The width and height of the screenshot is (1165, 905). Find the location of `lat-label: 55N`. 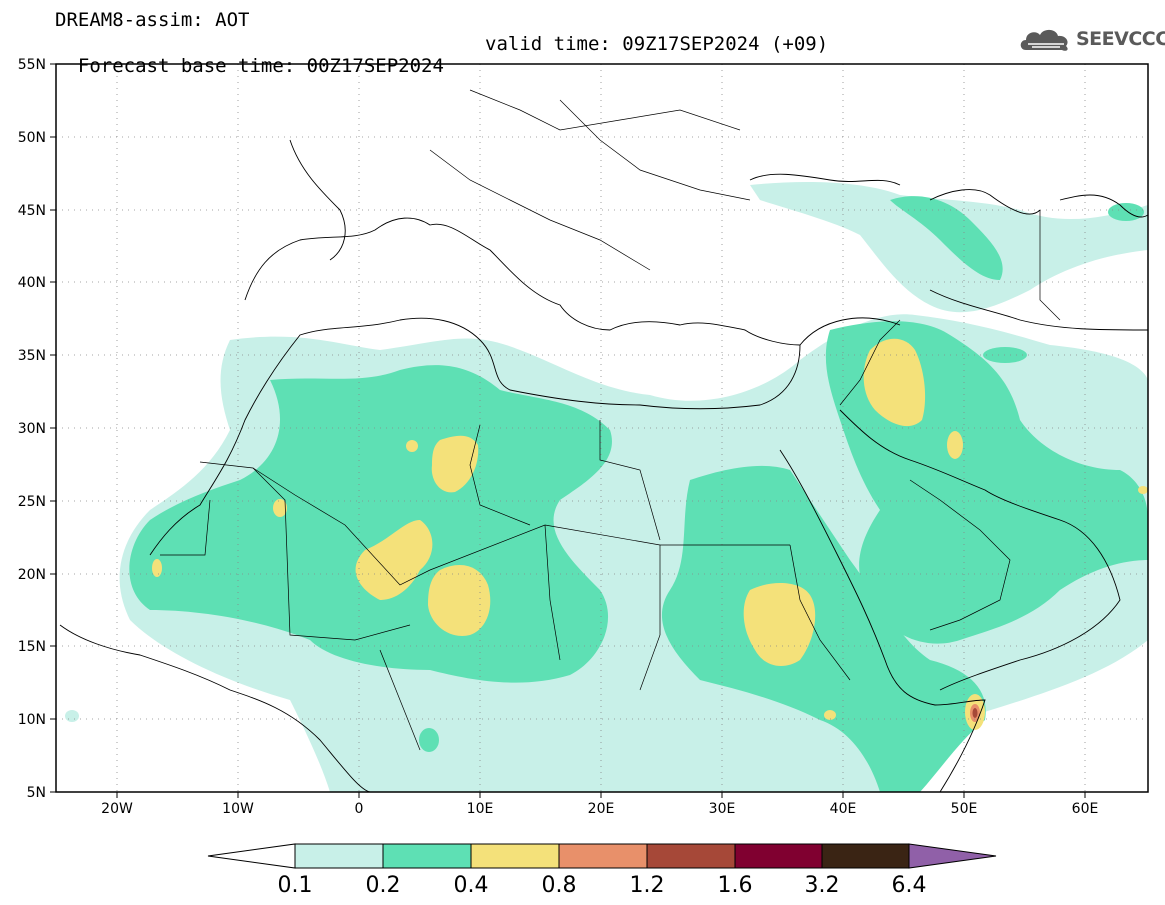

lat-label: 55N is located at coordinates (32, 65).